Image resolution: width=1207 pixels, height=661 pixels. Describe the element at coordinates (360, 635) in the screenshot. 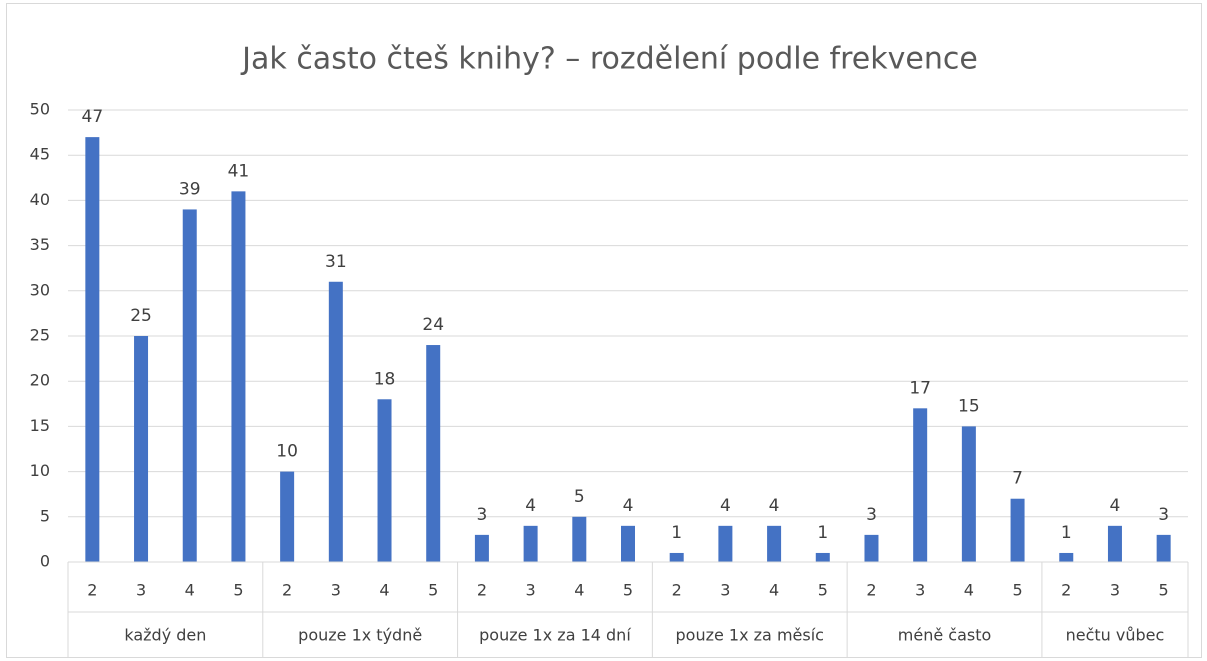

I see `group-label: pouze 1x týdně` at that location.